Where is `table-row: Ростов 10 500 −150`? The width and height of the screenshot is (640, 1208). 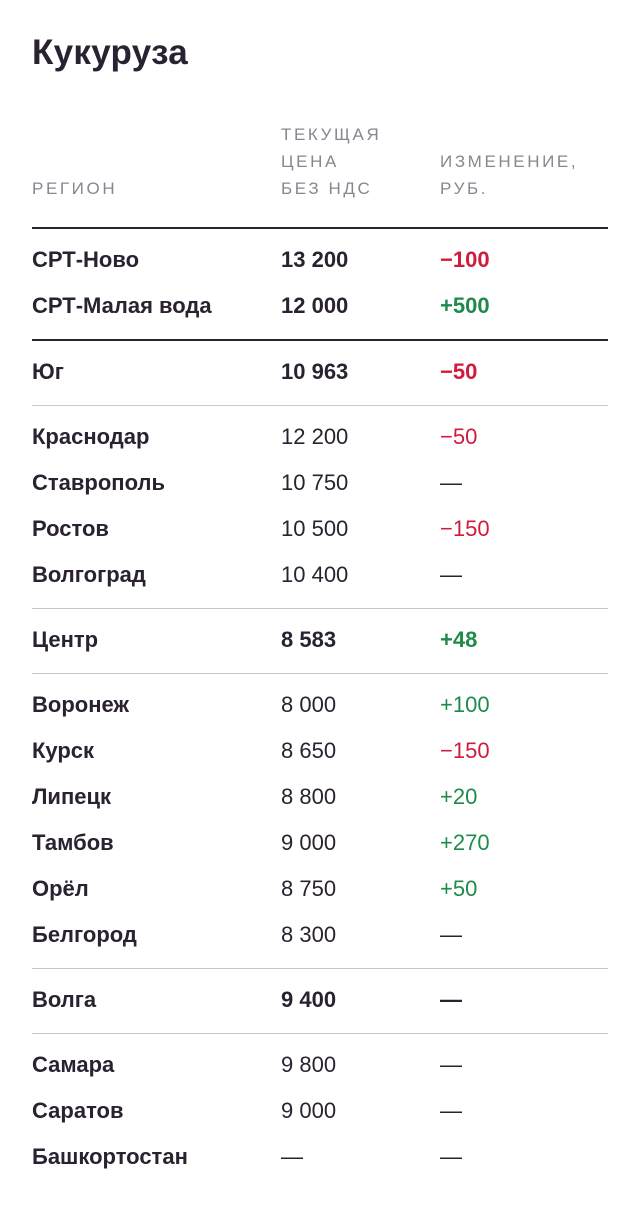 table-row: Ростов 10 500 −150 is located at coordinates (320, 529).